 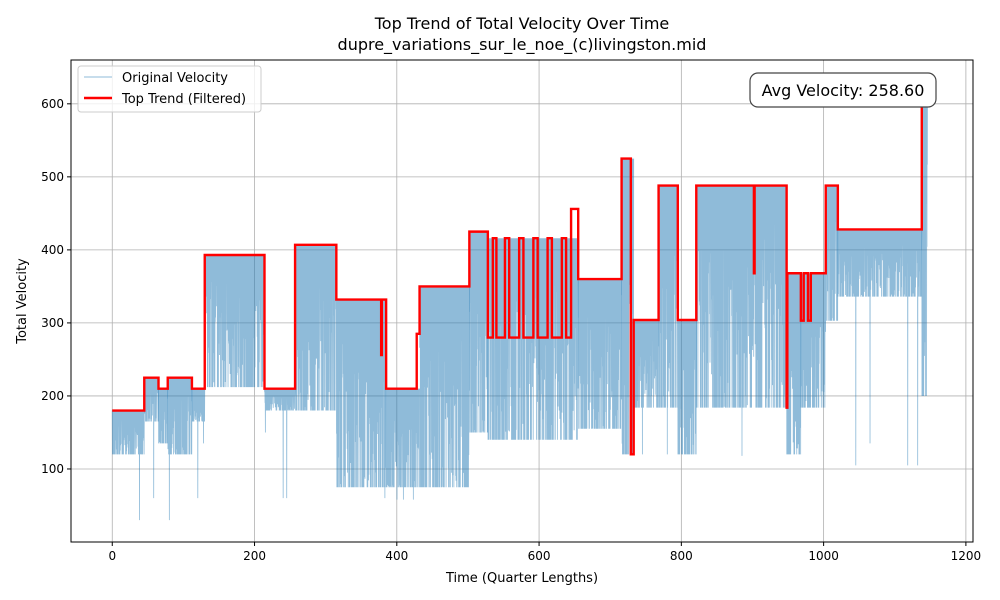 What do you see at coordinates (52, 396) in the screenshot?
I see `y-tick-label: 200` at bounding box center [52, 396].